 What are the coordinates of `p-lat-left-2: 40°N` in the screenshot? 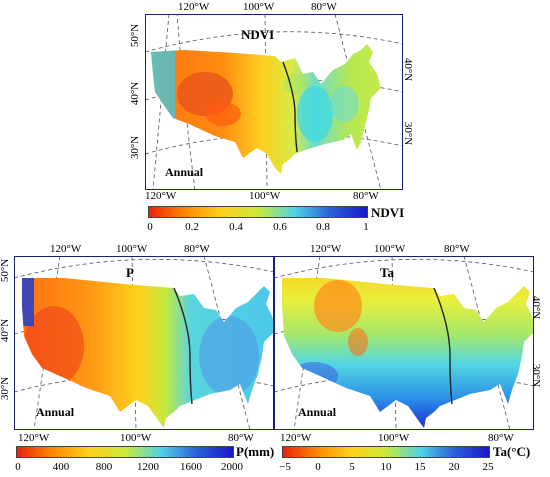 It's located at (6, 330).